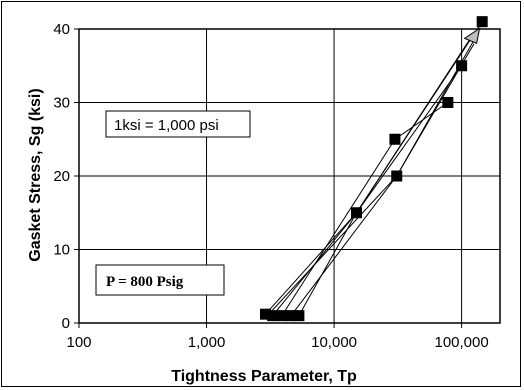 The width and height of the screenshot is (524, 390). Describe the element at coordinates (35, 174) in the screenshot. I see `y-axis-title: Gasket Stress, Sg (ksi)` at that location.